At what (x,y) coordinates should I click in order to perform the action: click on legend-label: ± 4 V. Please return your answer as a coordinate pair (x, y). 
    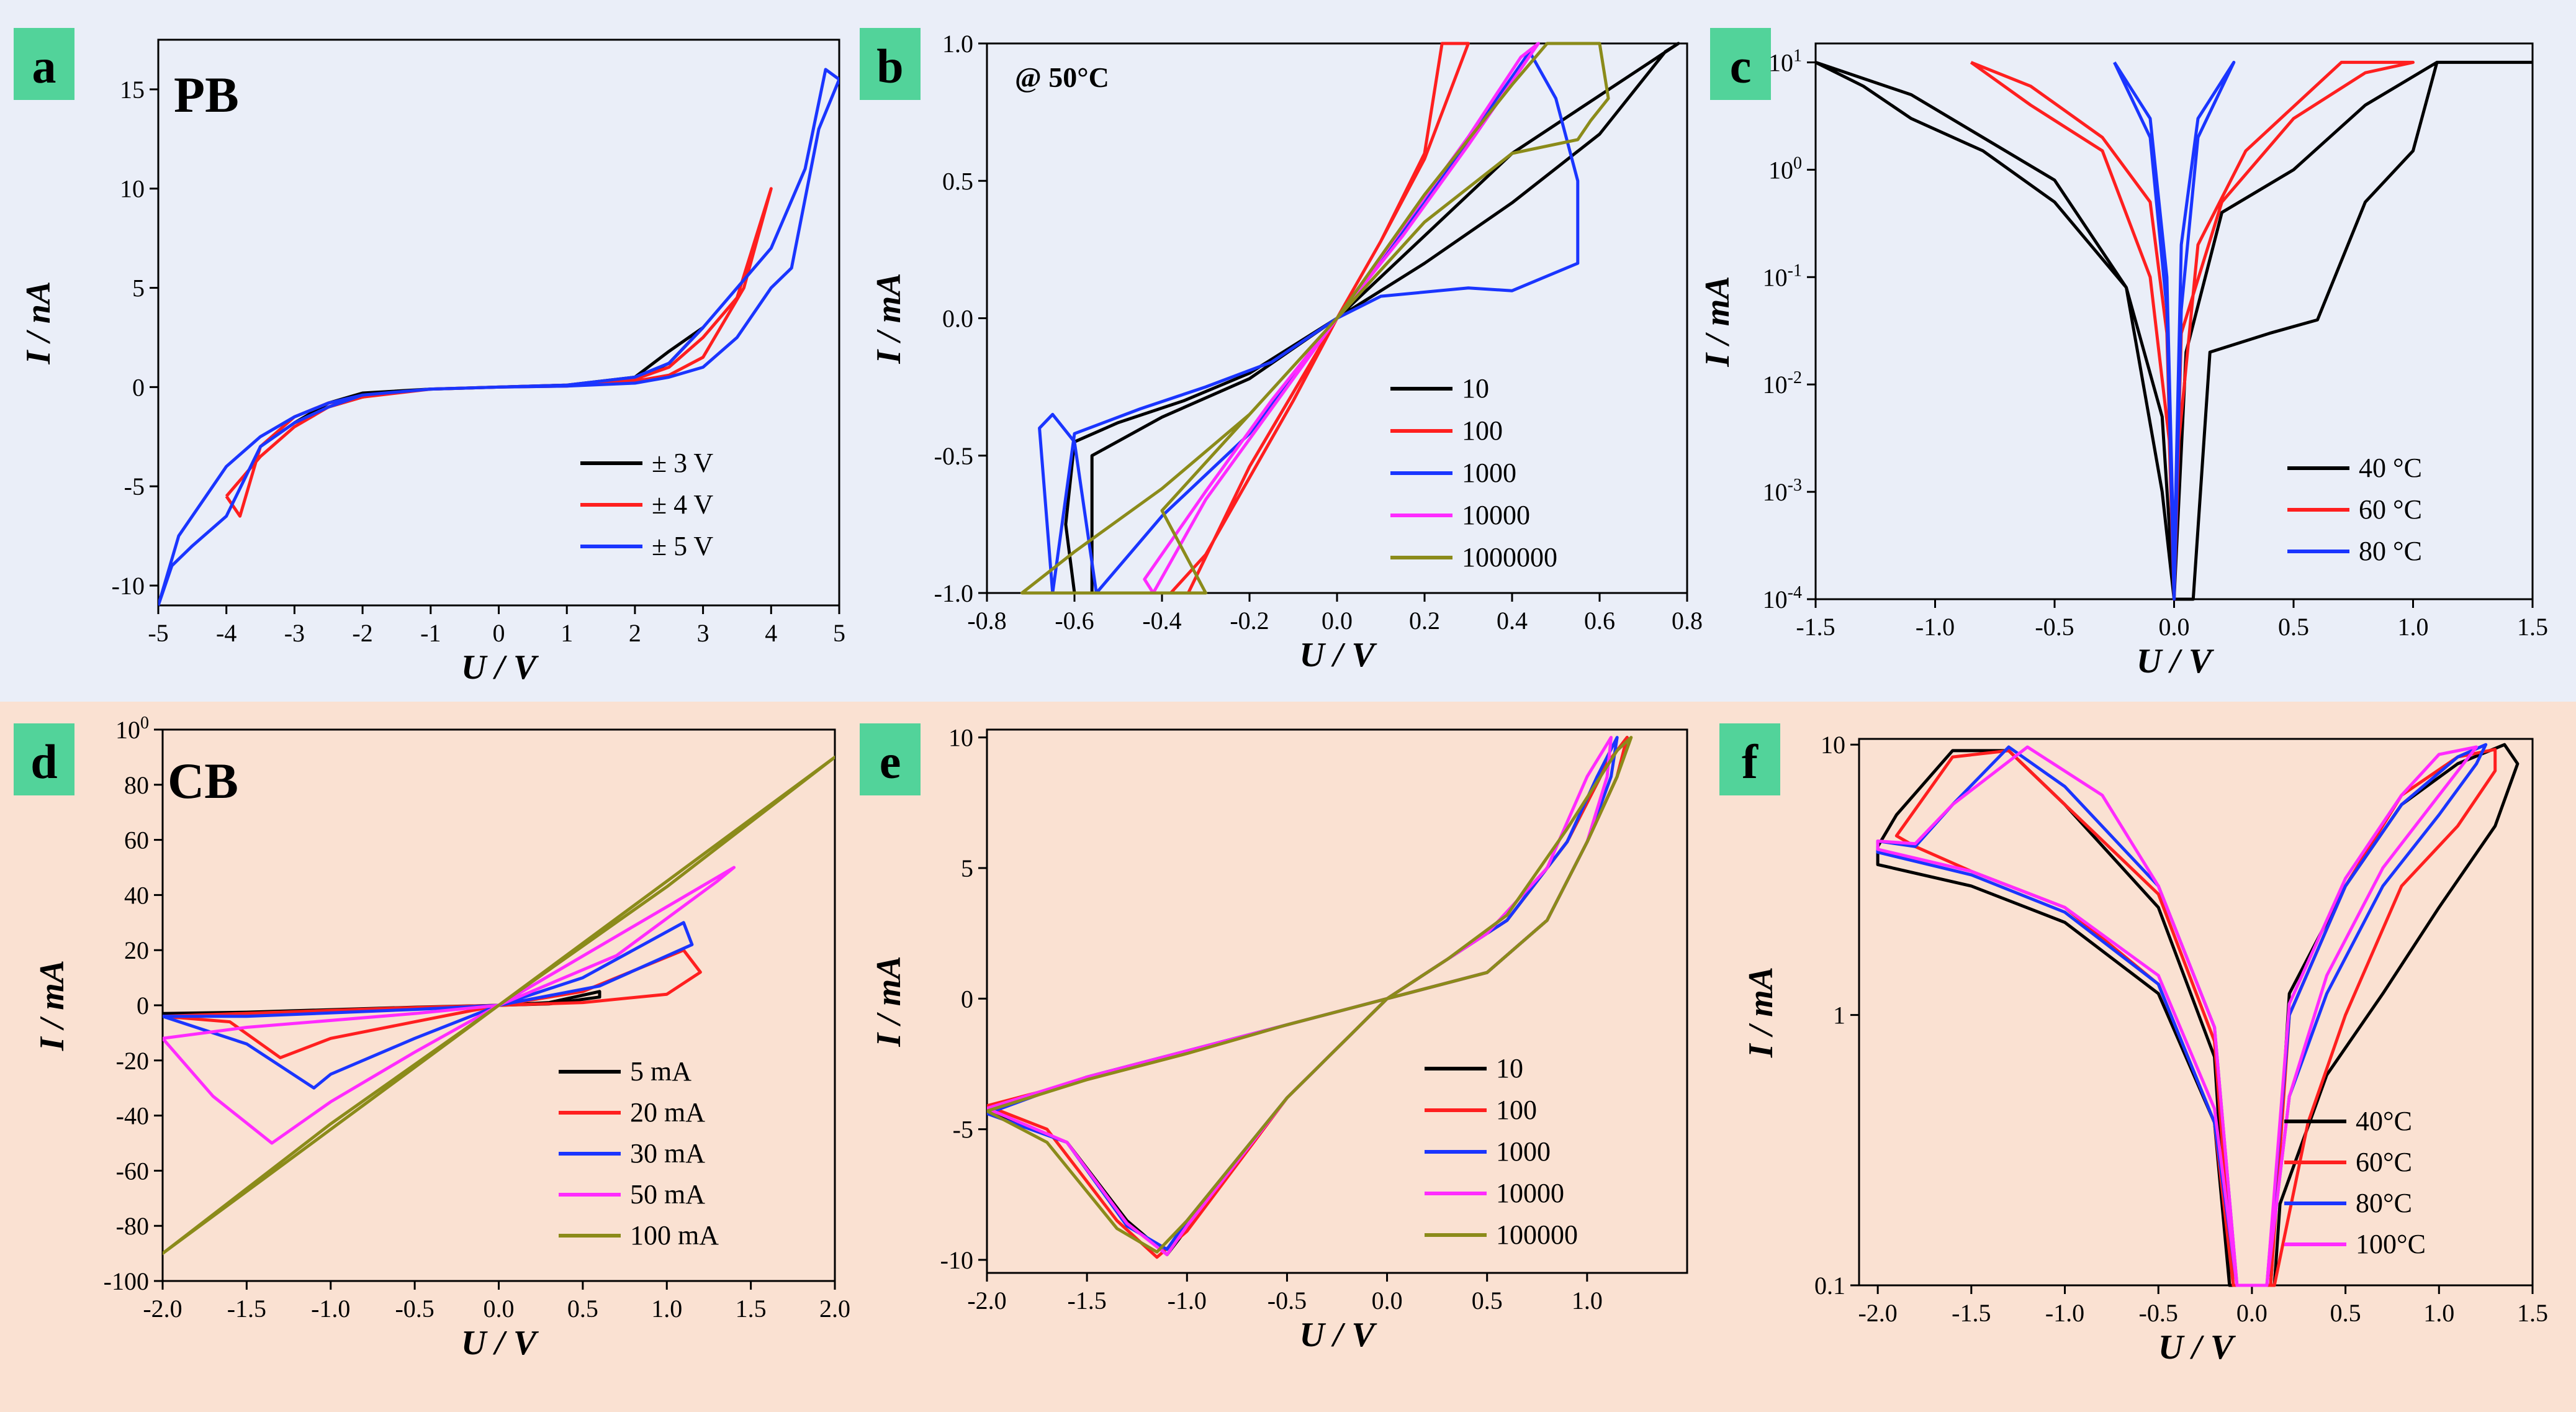
    Looking at the image, I should click on (682, 504).